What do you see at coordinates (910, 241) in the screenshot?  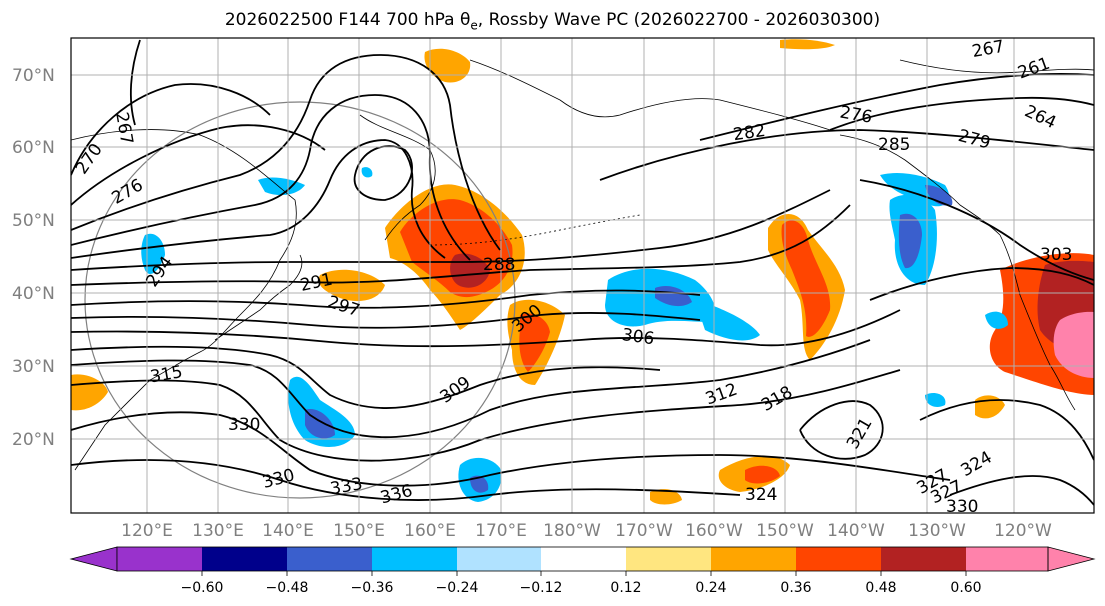 I see `negative-anomaly-gulf-alaska-mid` at bounding box center [910, 241].